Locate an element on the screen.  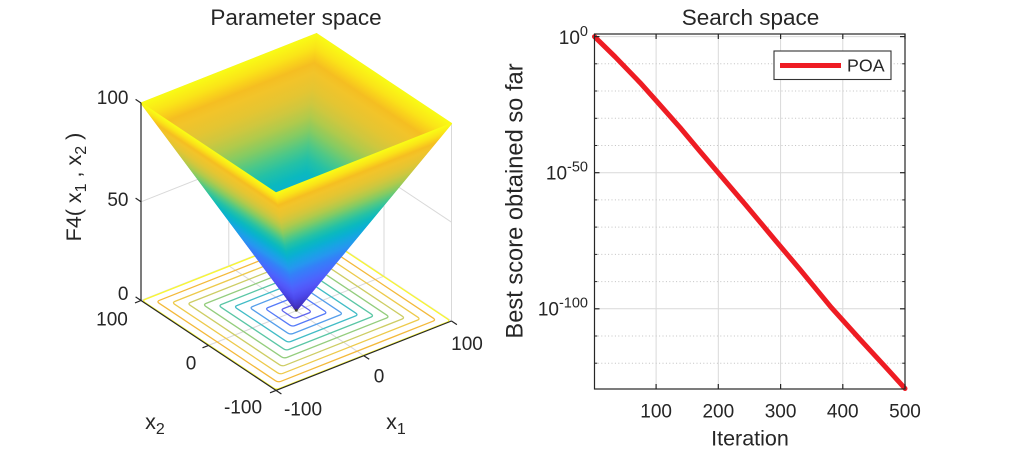
svg-text: 200 is located at coordinates (718, 412).